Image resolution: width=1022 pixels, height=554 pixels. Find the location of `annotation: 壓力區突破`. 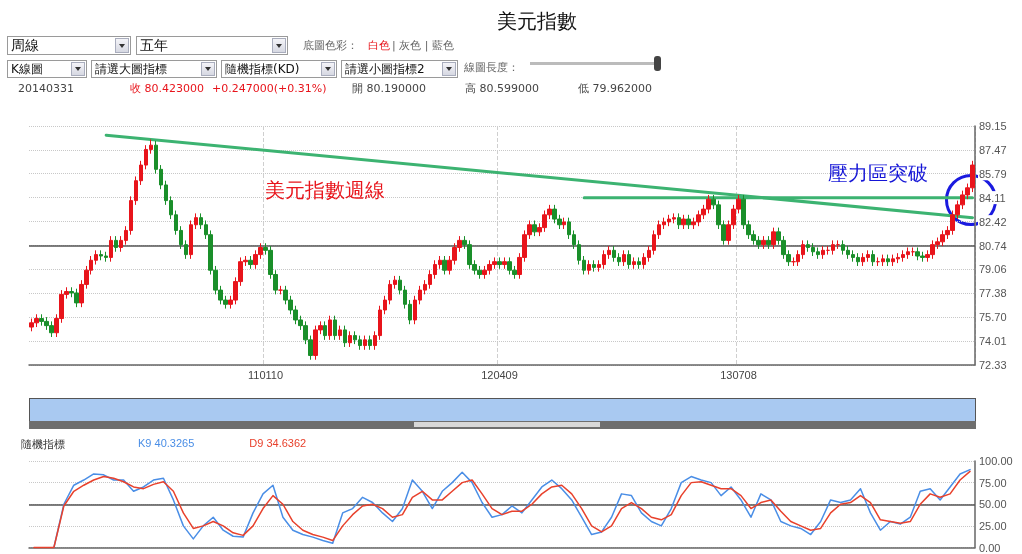

annotation: 壓力區突破 is located at coordinates (878, 173).